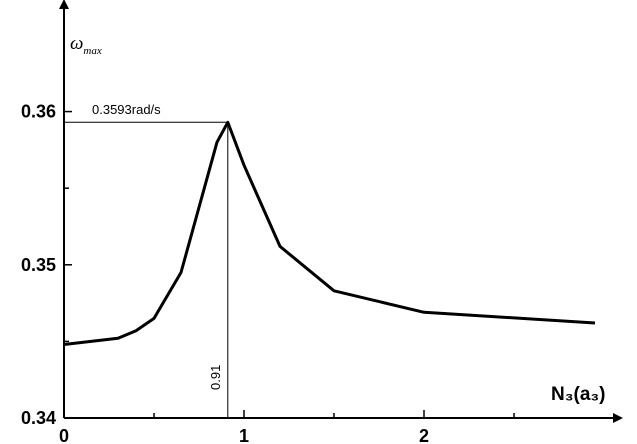 This screenshot has height=444, width=637. What do you see at coordinates (126, 109) in the screenshot?
I see `peak-y-annotation: 0.3593rad/s` at bounding box center [126, 109].